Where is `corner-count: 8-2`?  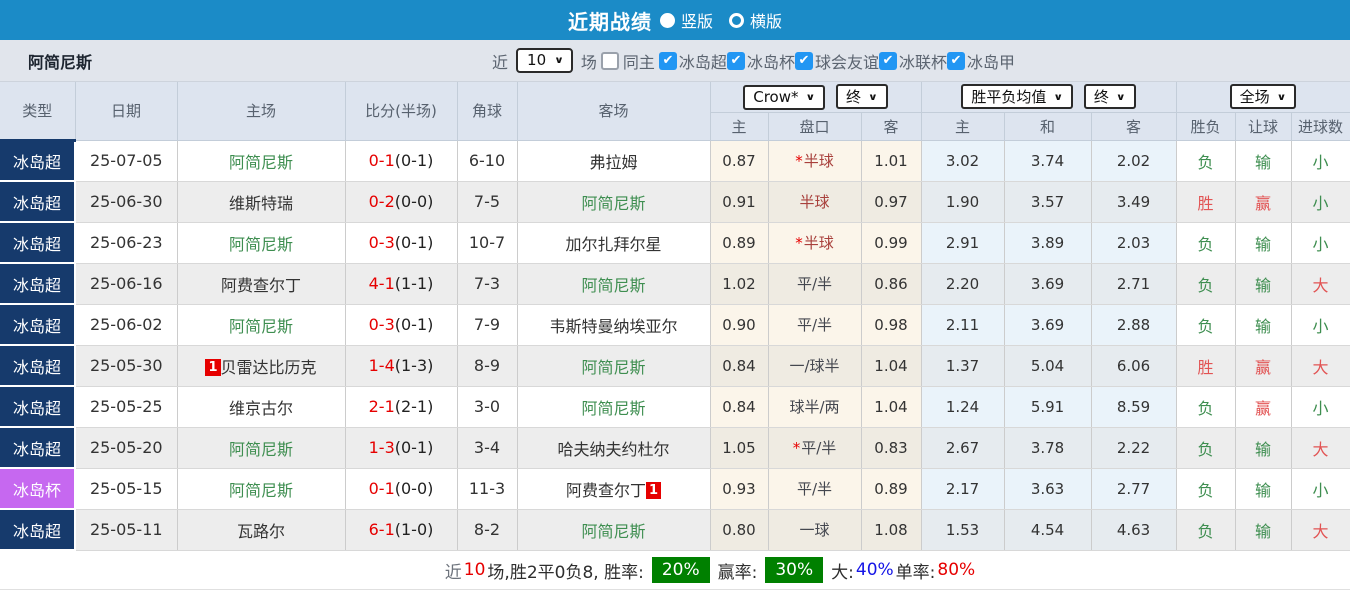 corner-count: 8-2 is located at coordinates (487, 530).